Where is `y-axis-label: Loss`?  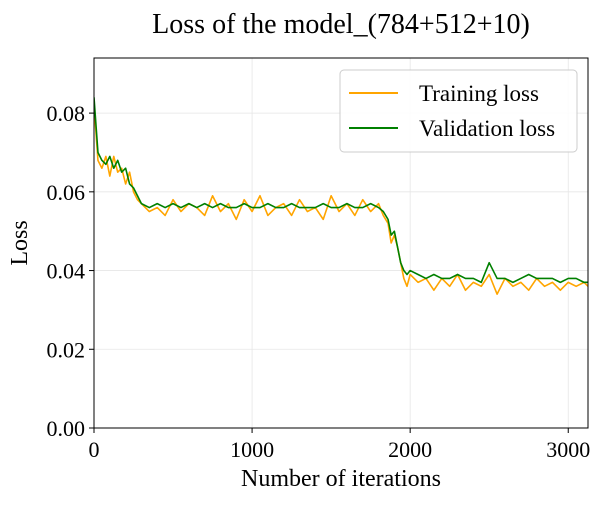 y-axis-label: Loss is located at coordinates (20, 242).